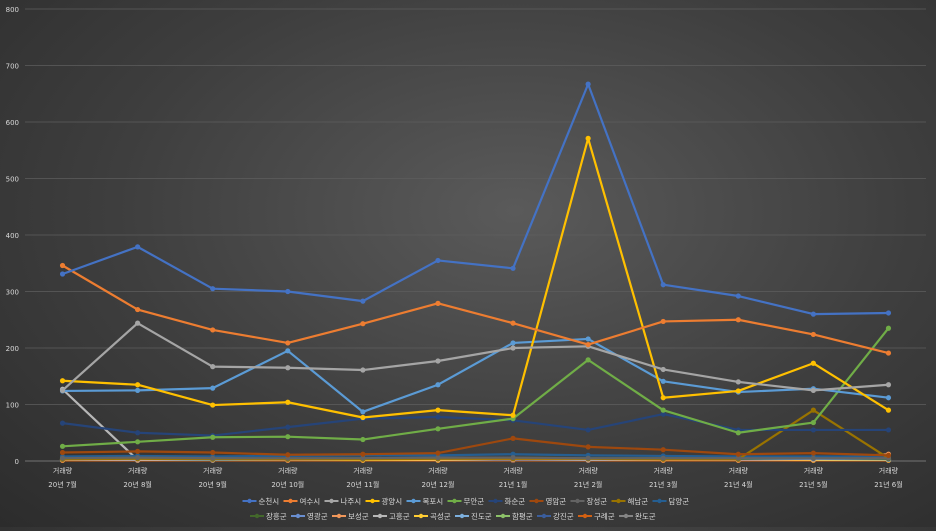  What do you see at coordinates (317, 516) in the screenshot?
I see `legend-label: 영광군` at bounding box center [317, 516].